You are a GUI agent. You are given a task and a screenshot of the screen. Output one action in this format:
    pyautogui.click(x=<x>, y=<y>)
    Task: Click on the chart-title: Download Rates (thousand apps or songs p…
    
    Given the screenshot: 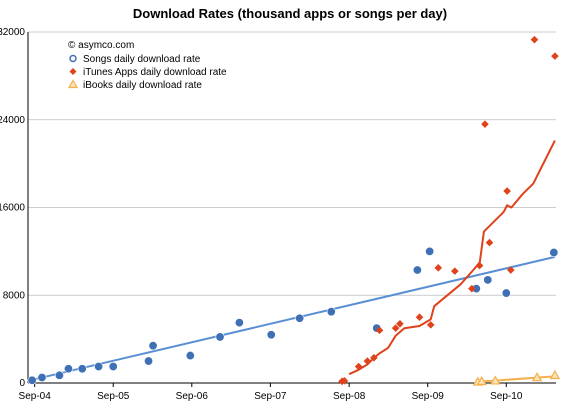 What is the action you would take?
    pyautogui.click(x=290, y=13)
    